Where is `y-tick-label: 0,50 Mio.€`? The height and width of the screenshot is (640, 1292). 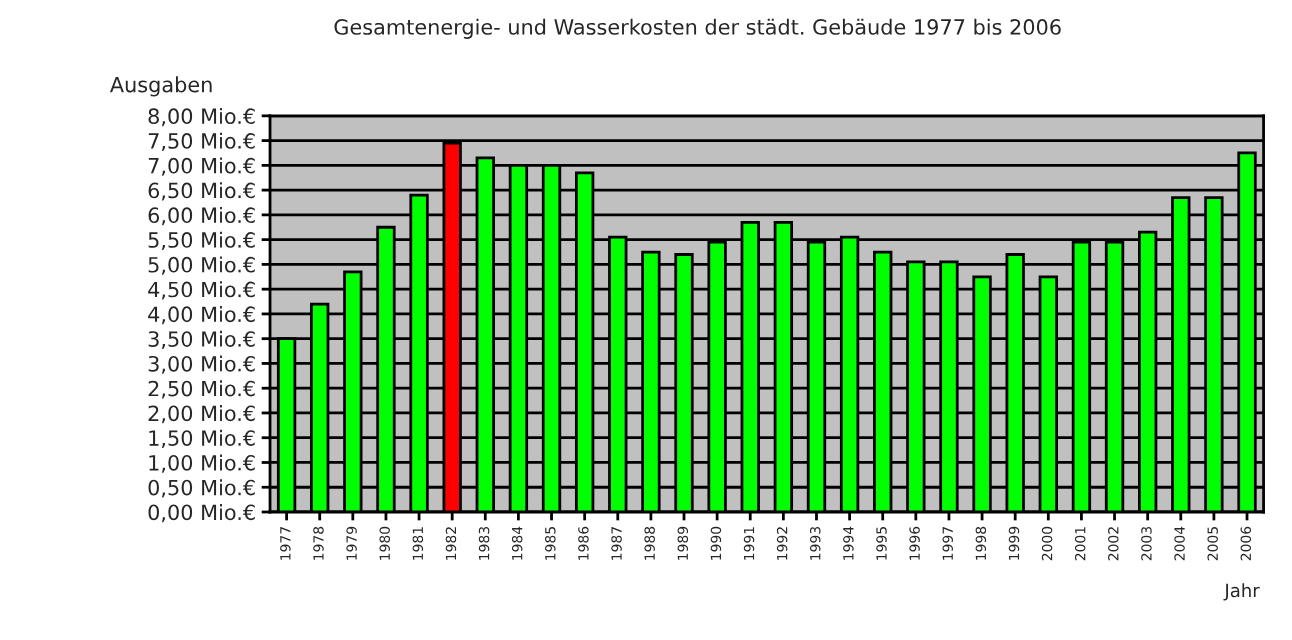
y-tick-label: 0,50 Mio.€ is located at coordinates (201, 488).